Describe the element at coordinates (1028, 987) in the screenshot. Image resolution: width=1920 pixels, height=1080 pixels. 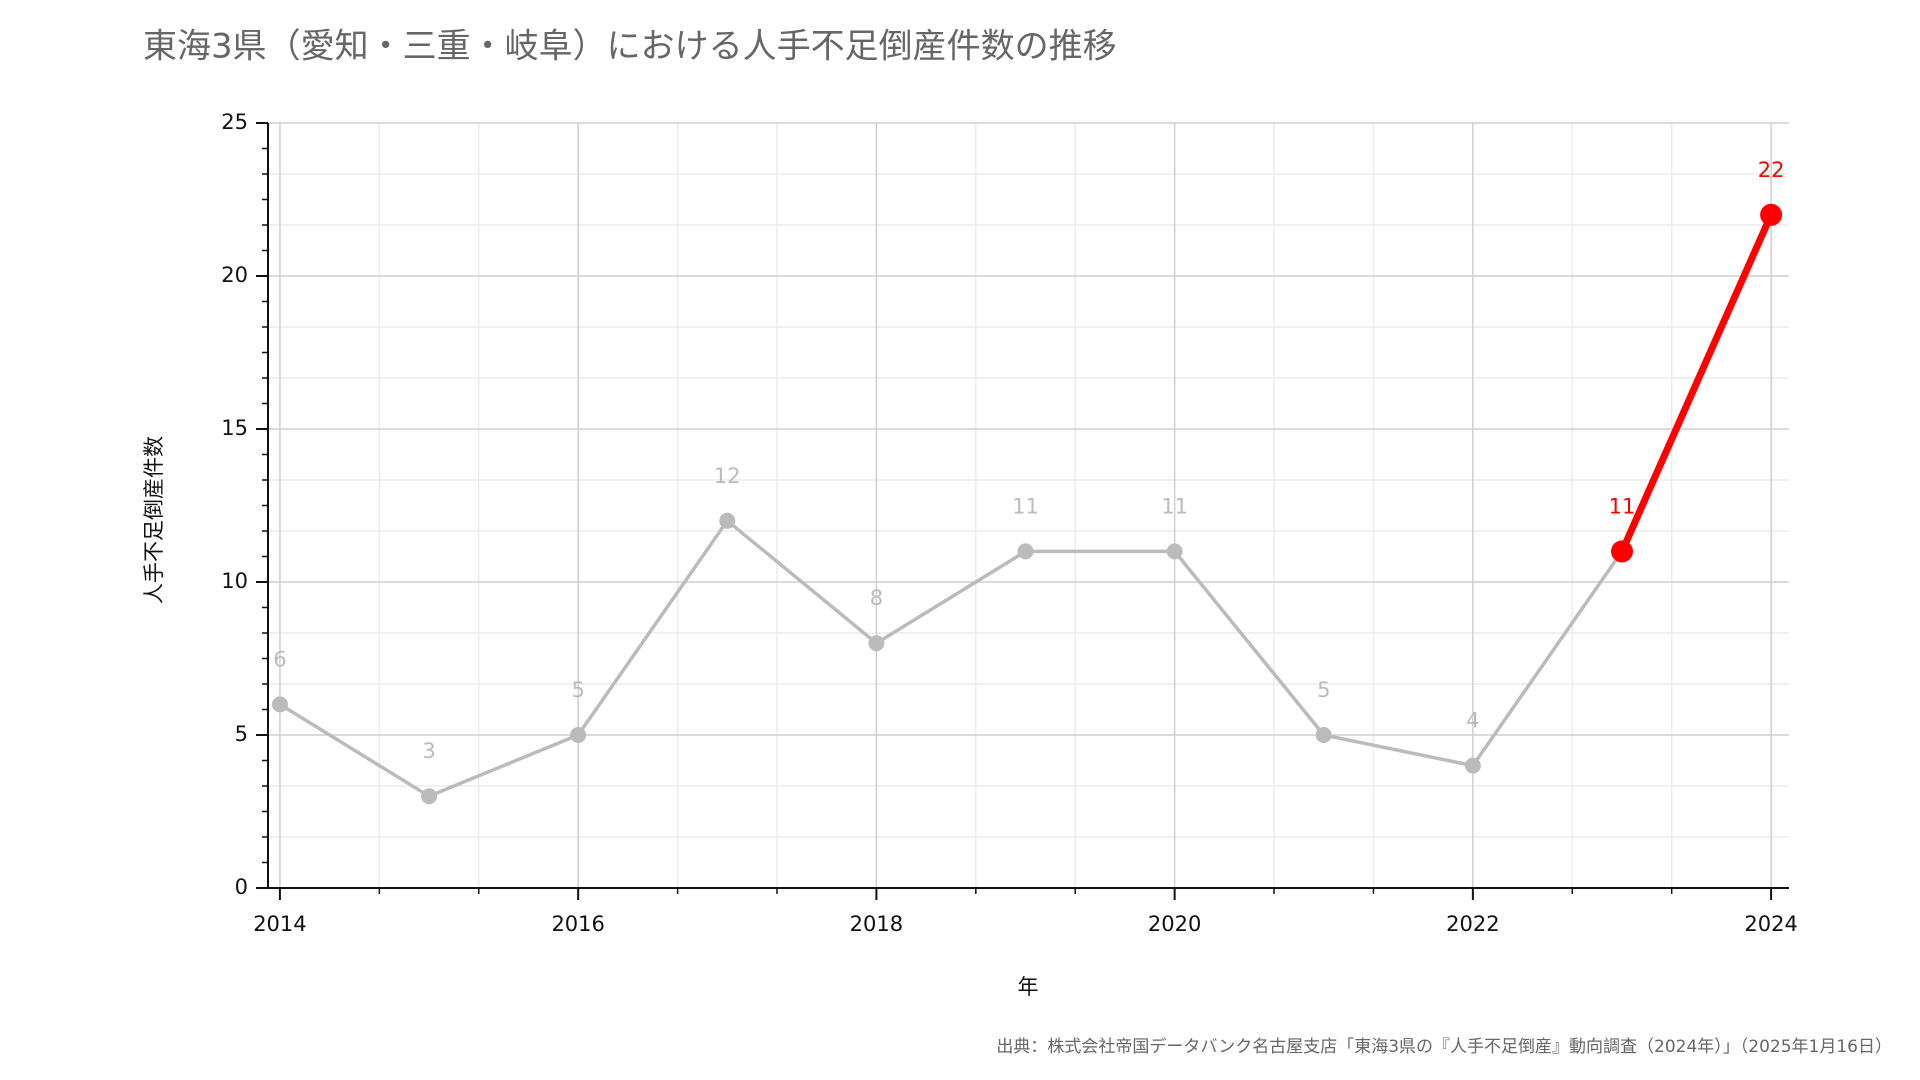
I see `x-axis-label: 年` at that location.